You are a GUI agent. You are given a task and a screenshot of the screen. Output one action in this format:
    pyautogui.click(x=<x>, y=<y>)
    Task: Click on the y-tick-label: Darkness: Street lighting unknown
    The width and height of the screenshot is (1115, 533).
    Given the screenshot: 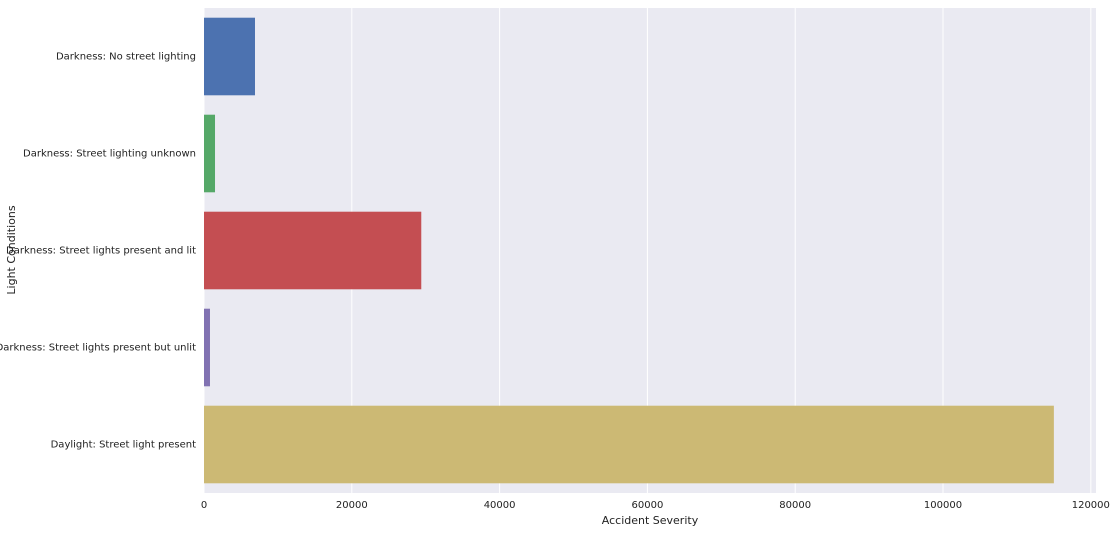 What is the action you would take?
    pyautogui.click(x=109, y=154)
    